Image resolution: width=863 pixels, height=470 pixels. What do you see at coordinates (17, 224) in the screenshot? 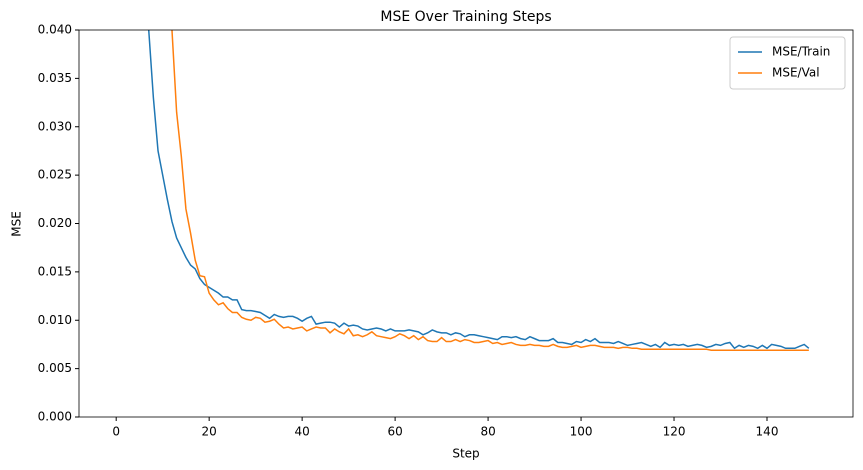
I see `y-axis-label: MSE` at bounding box center [17, 224].